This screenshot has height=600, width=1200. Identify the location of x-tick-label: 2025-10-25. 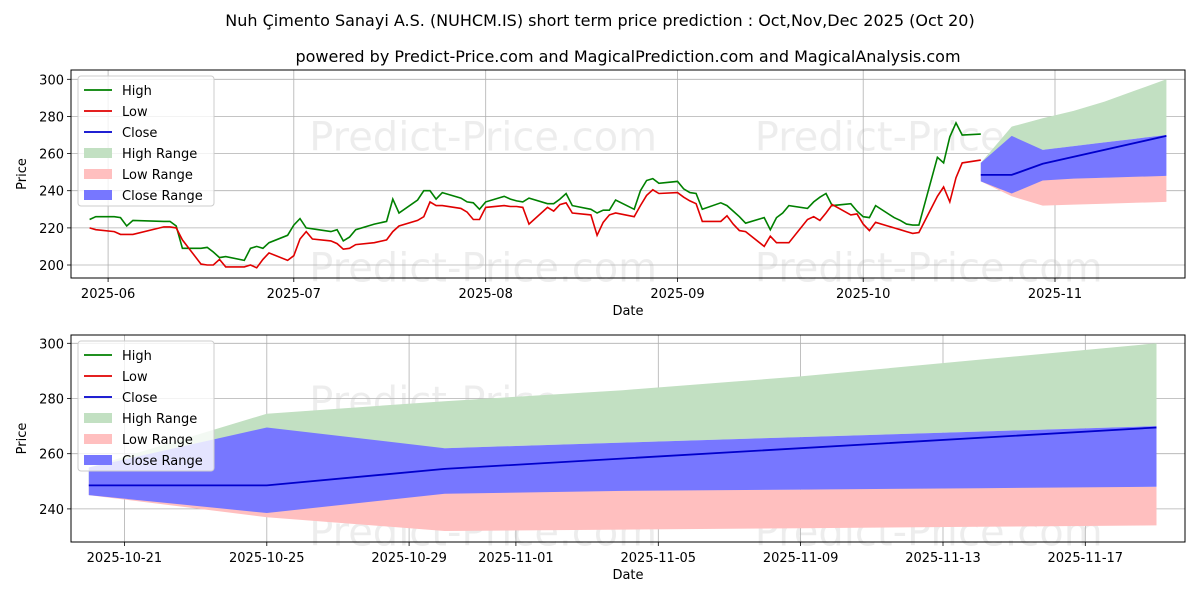
(267, 558).